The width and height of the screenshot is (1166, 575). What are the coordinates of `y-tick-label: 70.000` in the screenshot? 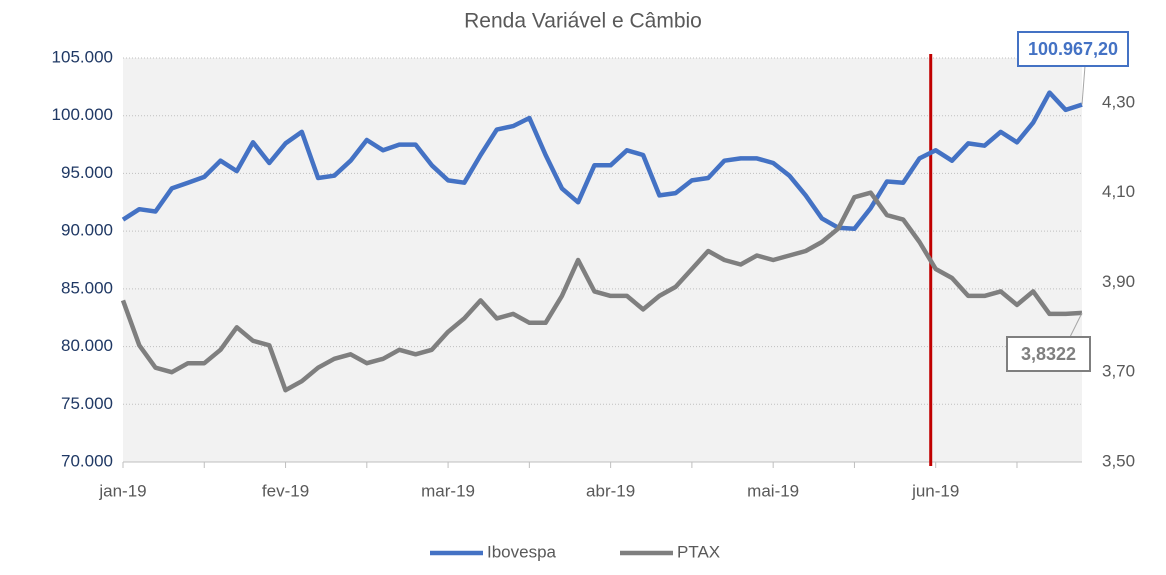 It's located at (87, 460).